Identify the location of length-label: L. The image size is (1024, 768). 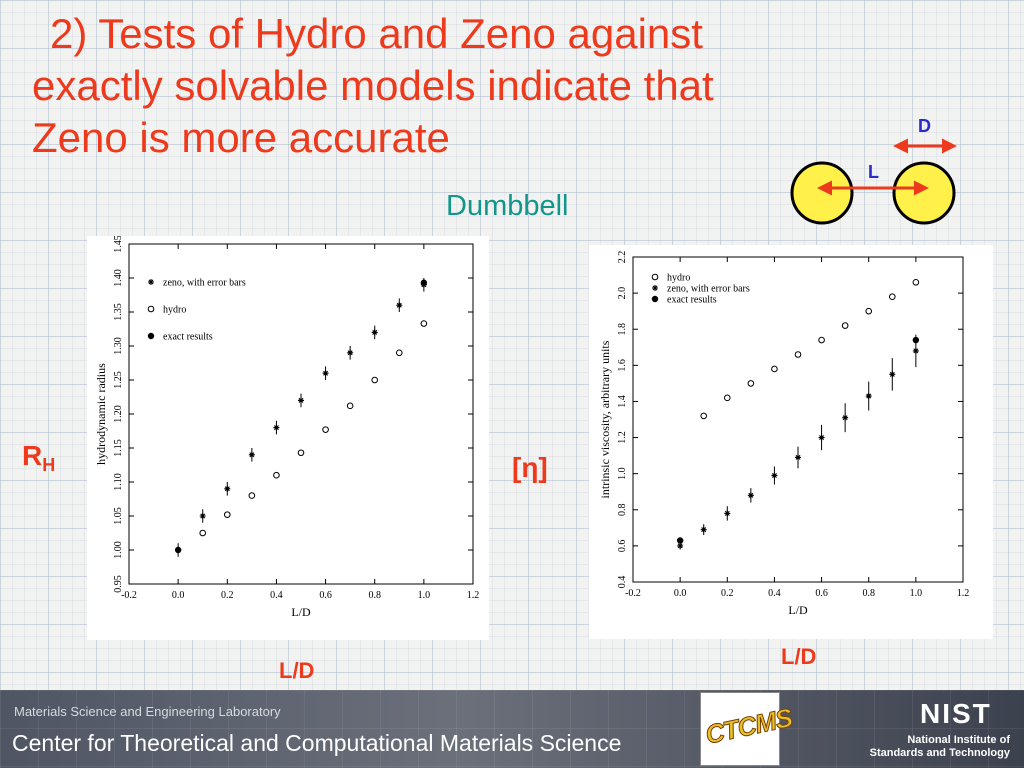
(873, 172).